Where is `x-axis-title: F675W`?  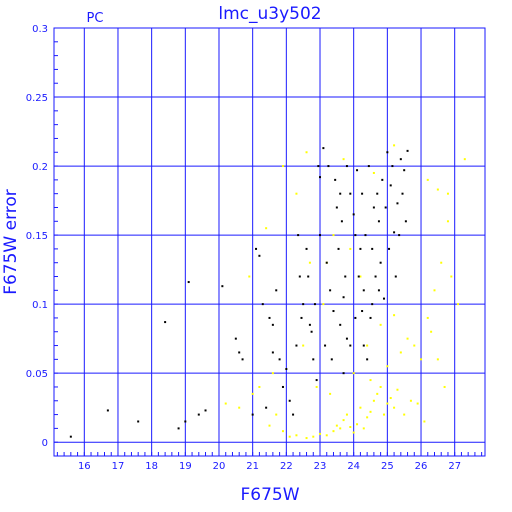 x-axis-title: F675W is located at coordinates (269, 495).